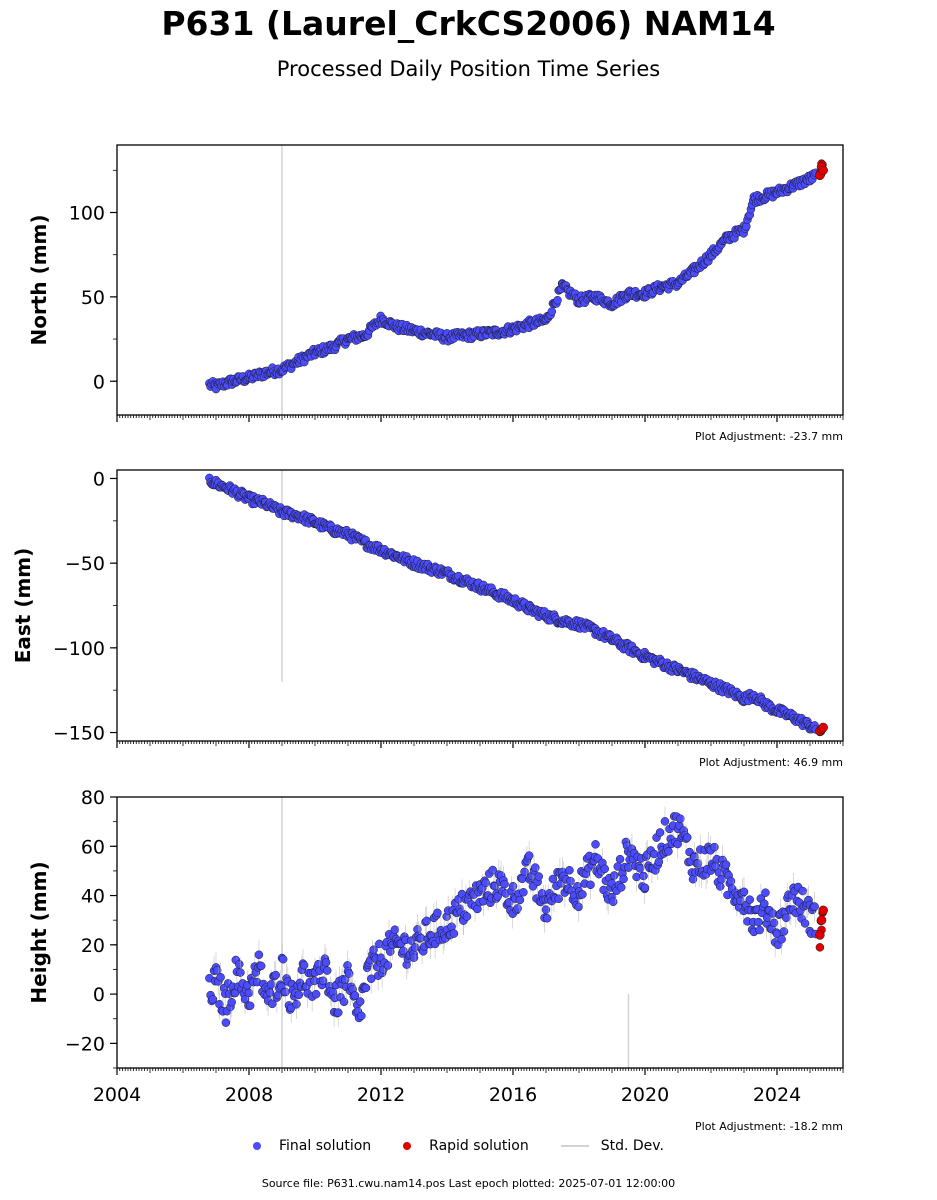 Image resolution: width=937 pixels, height=1200 pixels. What do you see at coordinates (85, 564) in the screenshot?
I see `y-tick-label: −50` at bounding box center [85, 564].